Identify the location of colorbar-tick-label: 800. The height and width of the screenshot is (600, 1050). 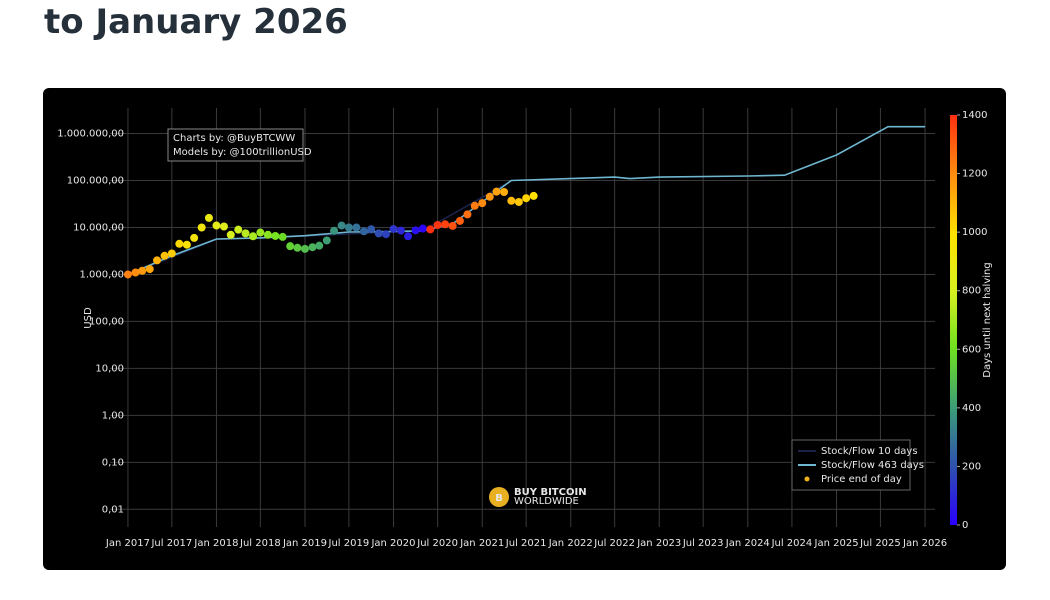
(971, 291).